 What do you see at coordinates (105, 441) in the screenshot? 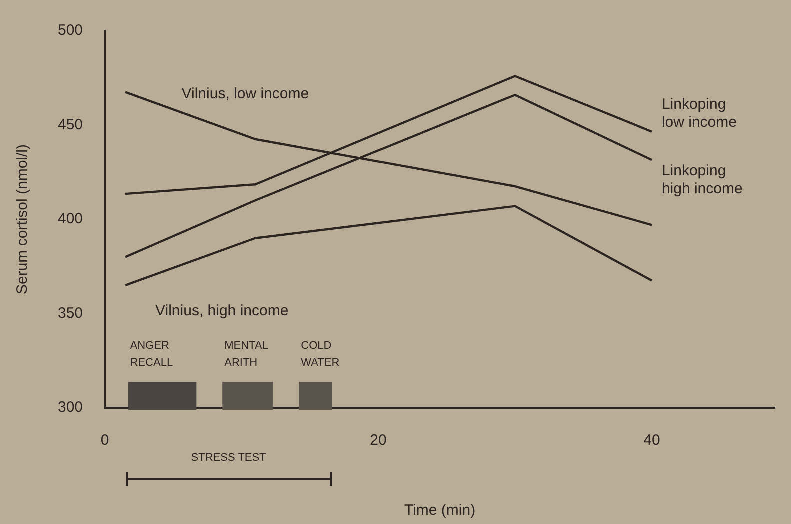
I see `x-tick-label: 0` at bounding box center [105, 441].